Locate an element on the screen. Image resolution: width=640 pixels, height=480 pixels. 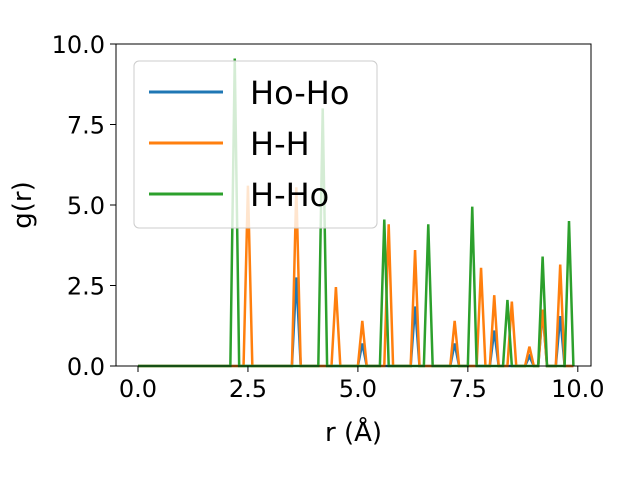
y-axis-label: g(r) is located at coordinates (23, 204).